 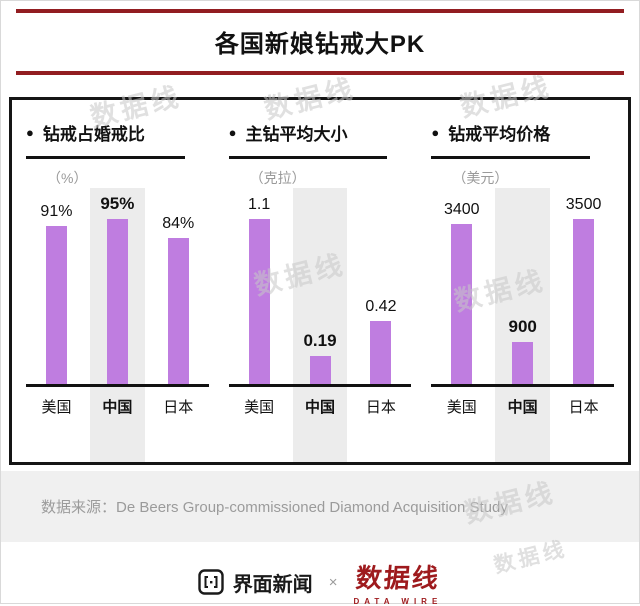 I want to click on bar-value-label: 900, so click(x=522, y=326).